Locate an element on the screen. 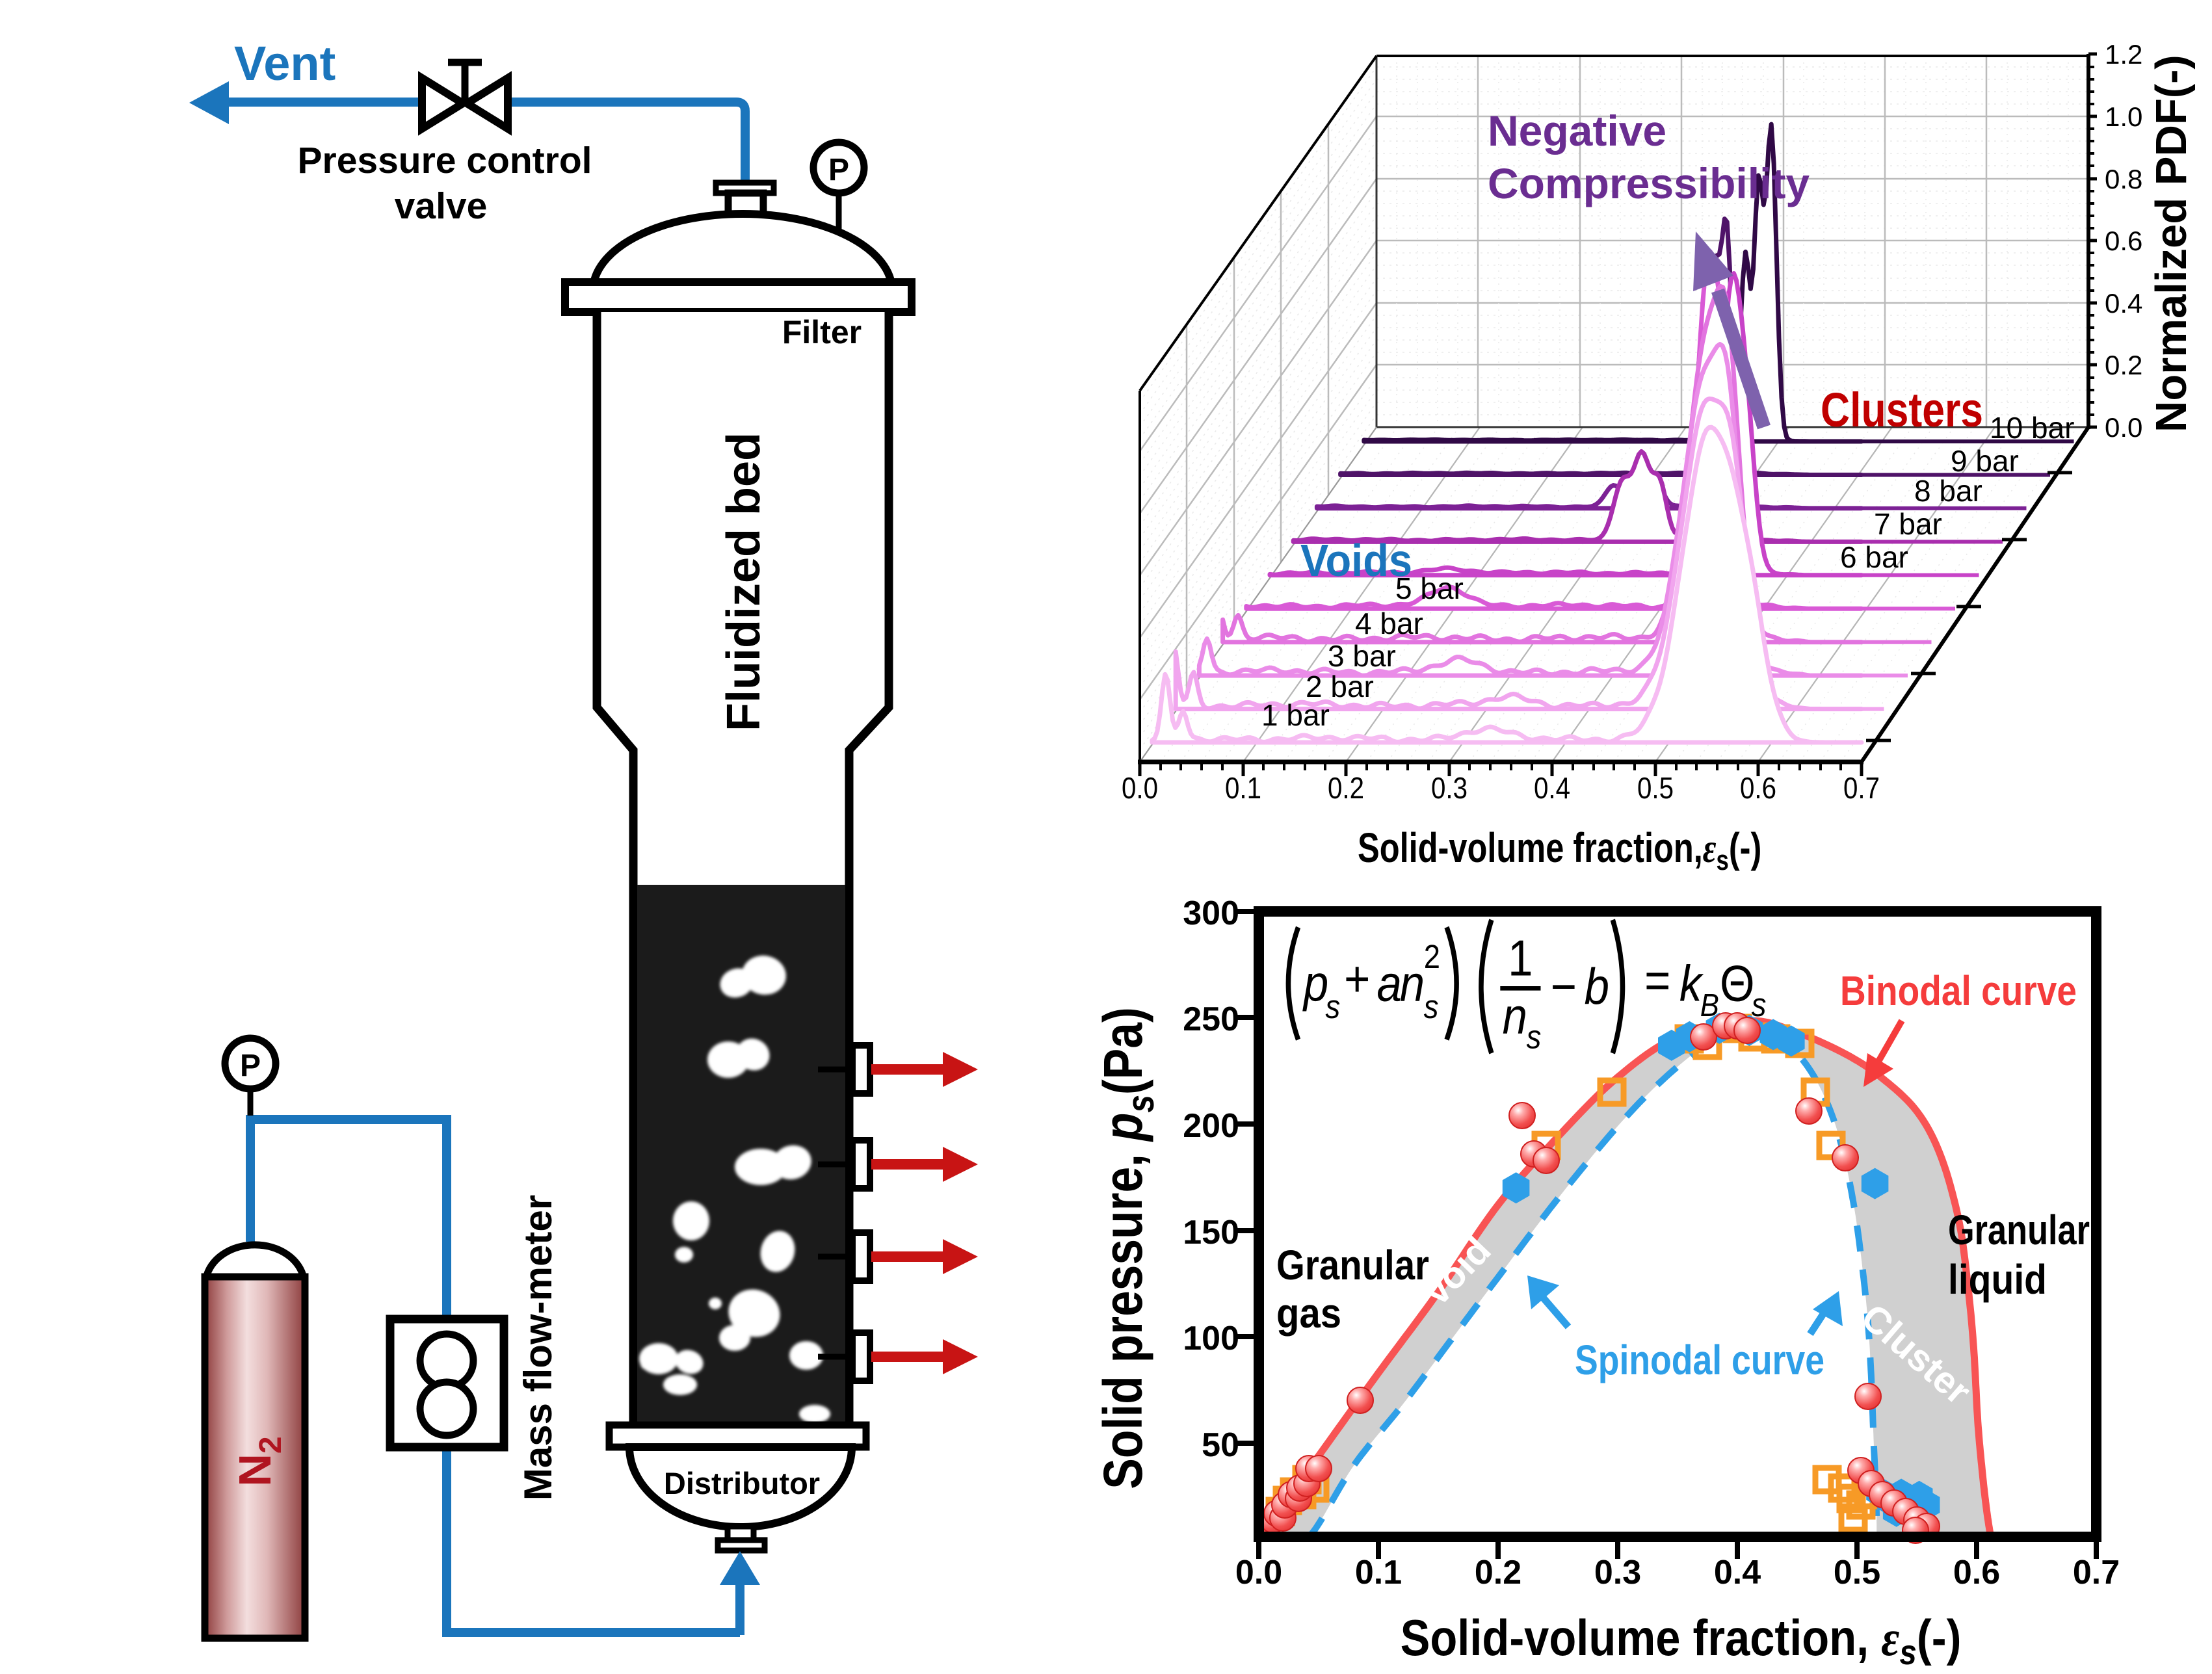 The height and width of the screenshot is (1674, 2212). svg-text: N2 is located at coordinates (259, 1461).